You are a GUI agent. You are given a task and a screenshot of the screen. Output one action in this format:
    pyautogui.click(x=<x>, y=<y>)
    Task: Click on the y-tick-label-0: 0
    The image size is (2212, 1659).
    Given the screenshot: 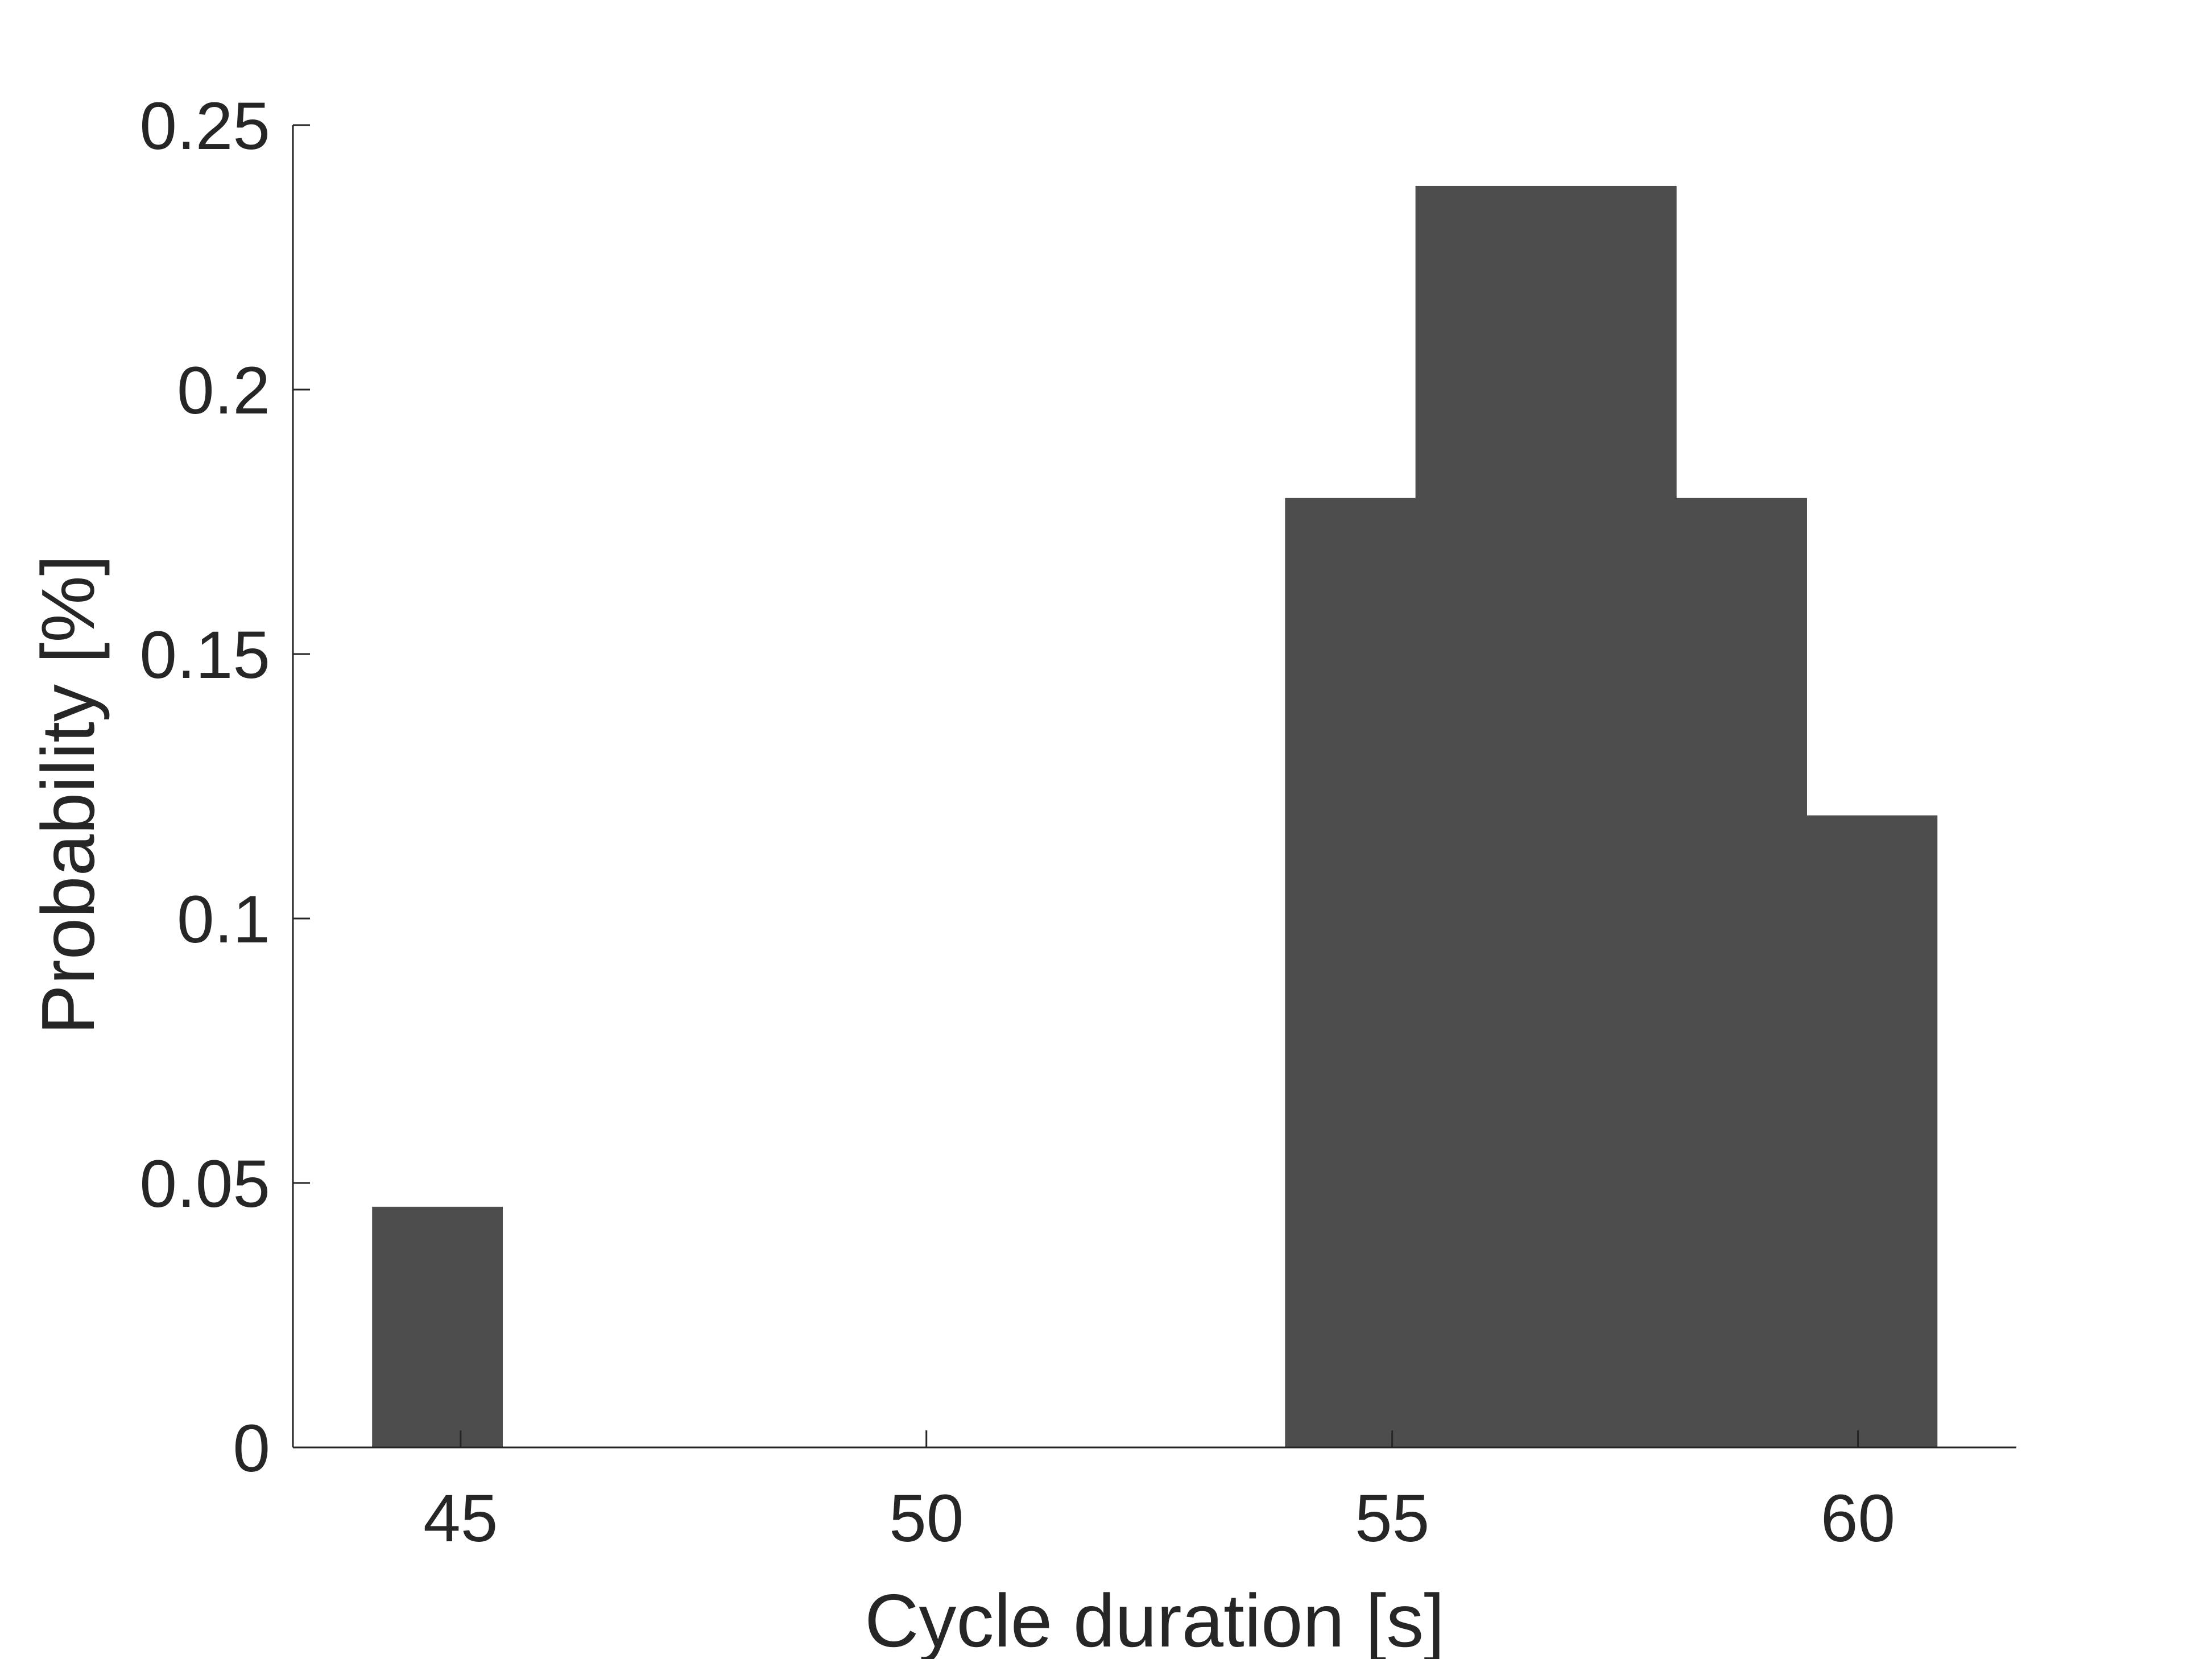 What is the action you would take?
    pyautogui.click(x=251, y=1449)
    